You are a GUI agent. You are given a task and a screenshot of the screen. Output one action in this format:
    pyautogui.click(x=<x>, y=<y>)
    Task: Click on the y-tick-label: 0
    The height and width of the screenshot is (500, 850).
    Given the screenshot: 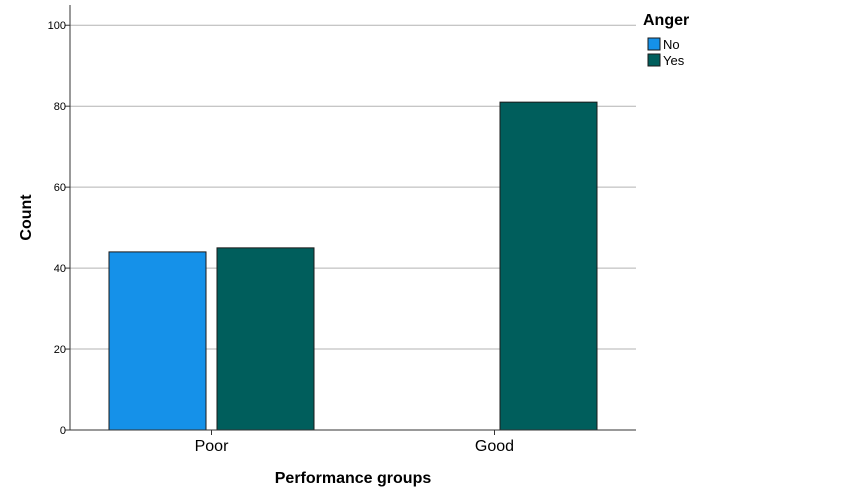 What is the action you would take?
    pyautogui.click(x=63, y=431)
    